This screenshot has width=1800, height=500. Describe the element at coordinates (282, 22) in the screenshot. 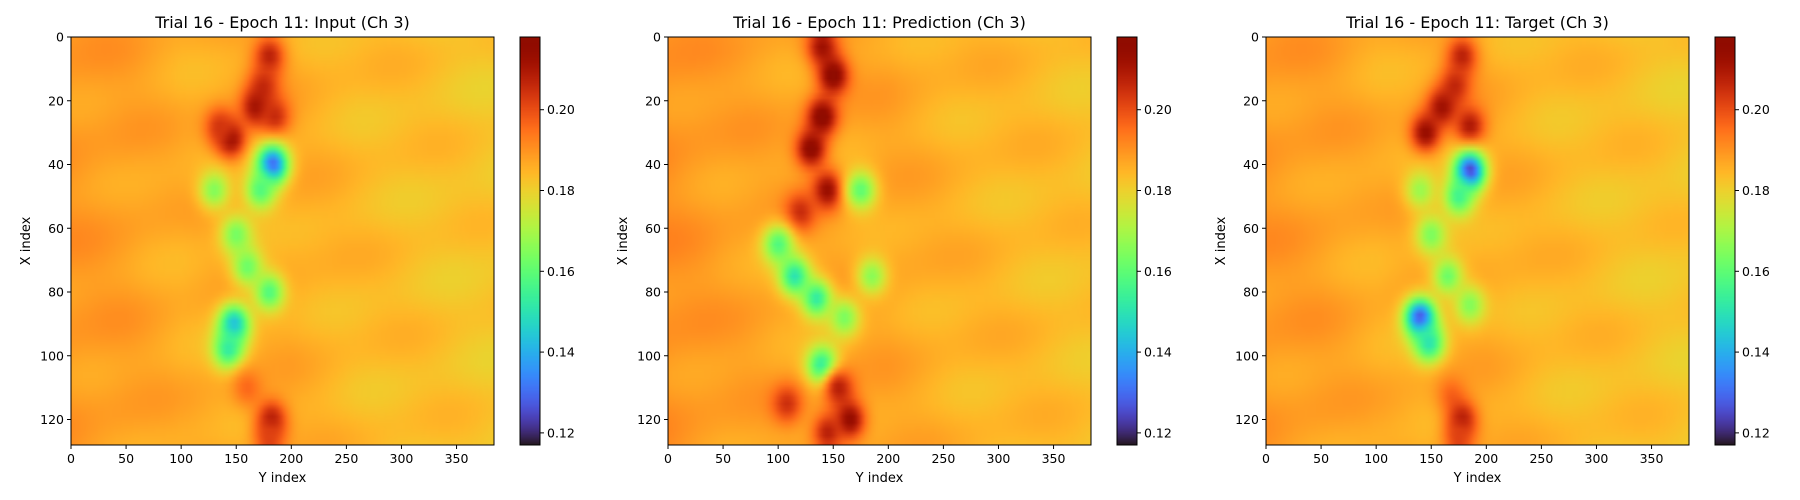

I see `chart-title: Trial 16 - Epoch 11: Input (Ch 3)` at that location.